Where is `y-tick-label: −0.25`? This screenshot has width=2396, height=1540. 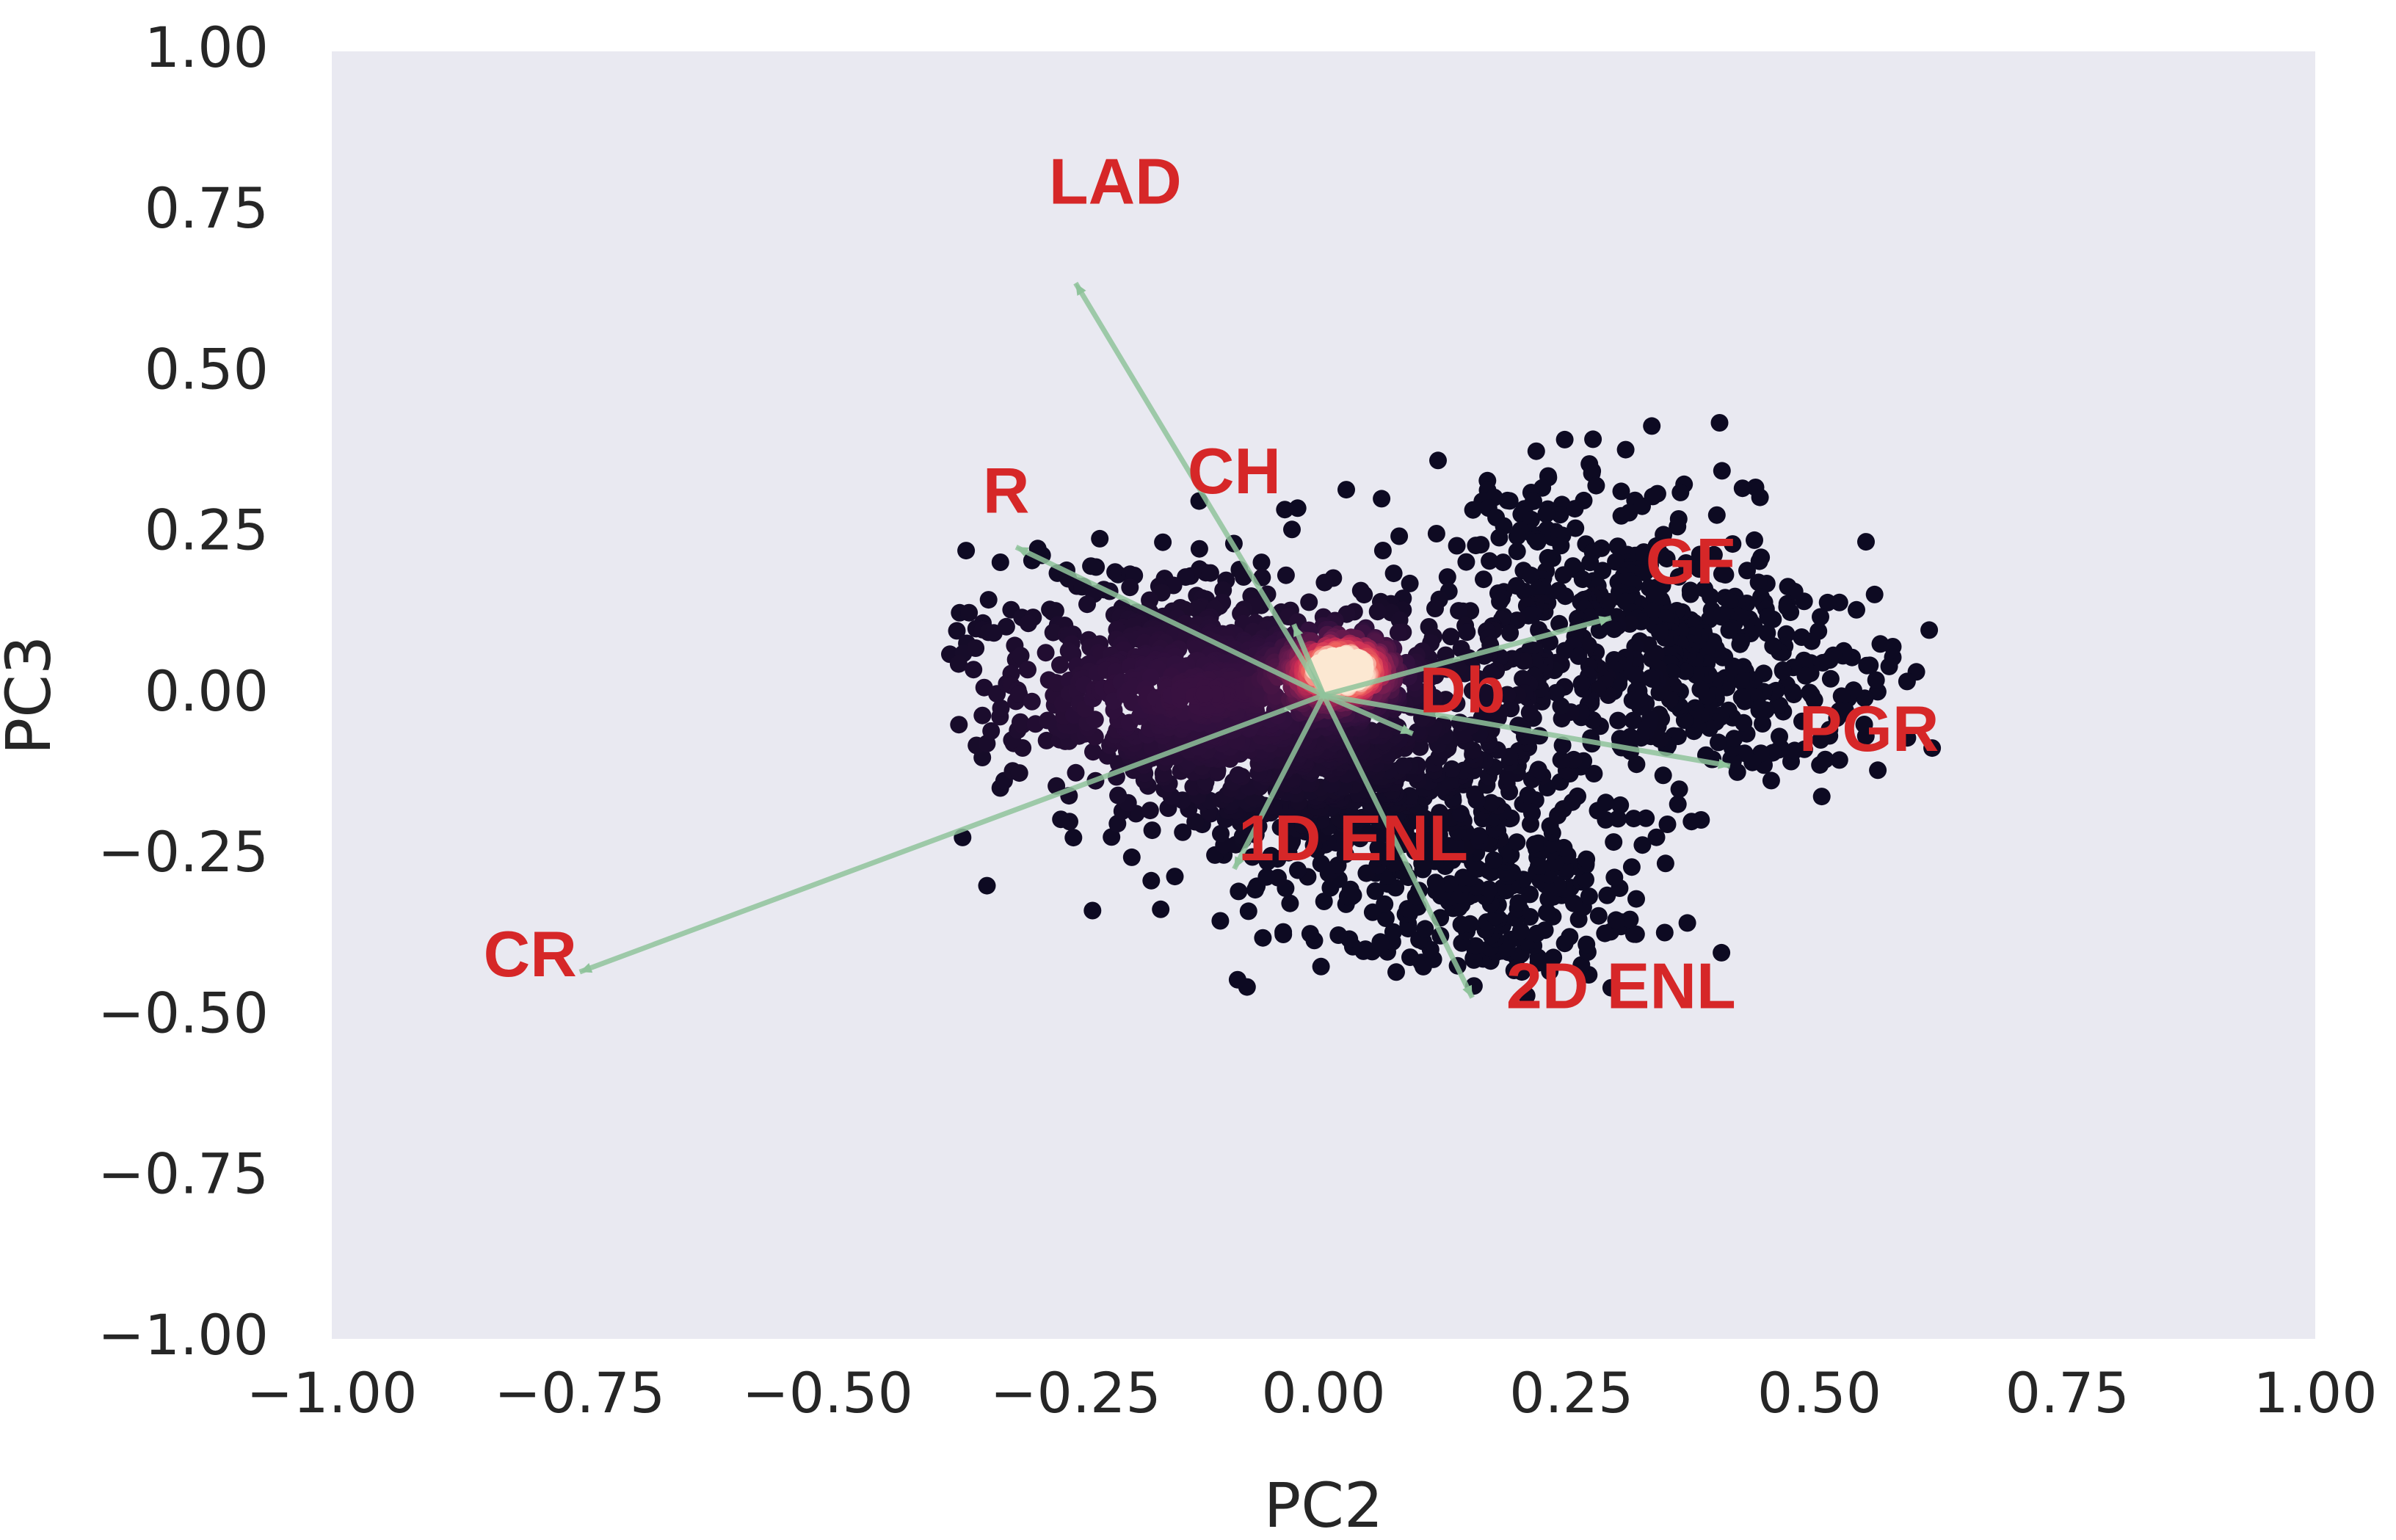 y-tick-label: −0.25 is located at coordinates (183, 852).